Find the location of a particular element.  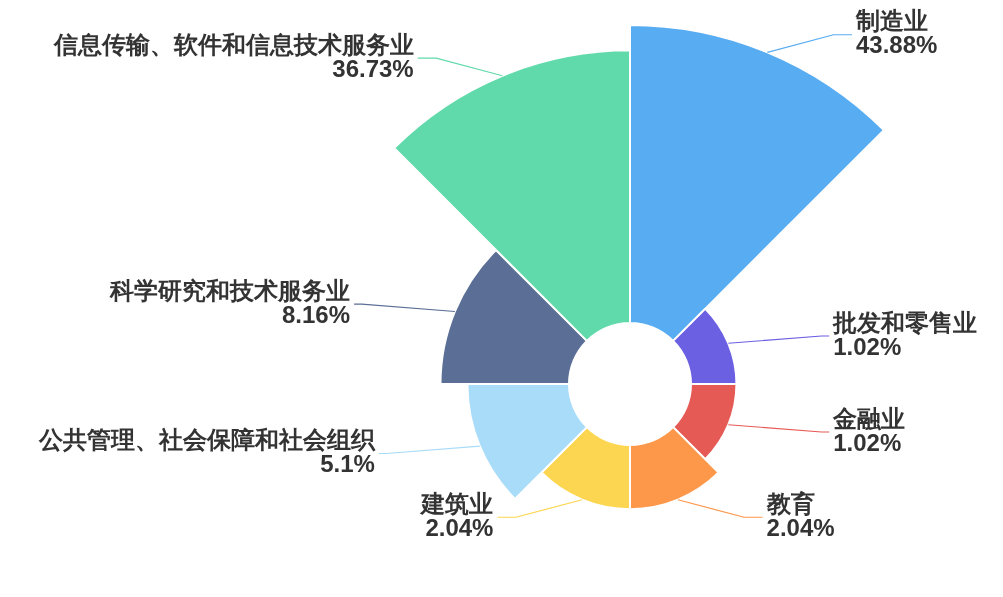

category-label: 公共管理、社会保障和社会组织 is located at coordinates (206, 440).